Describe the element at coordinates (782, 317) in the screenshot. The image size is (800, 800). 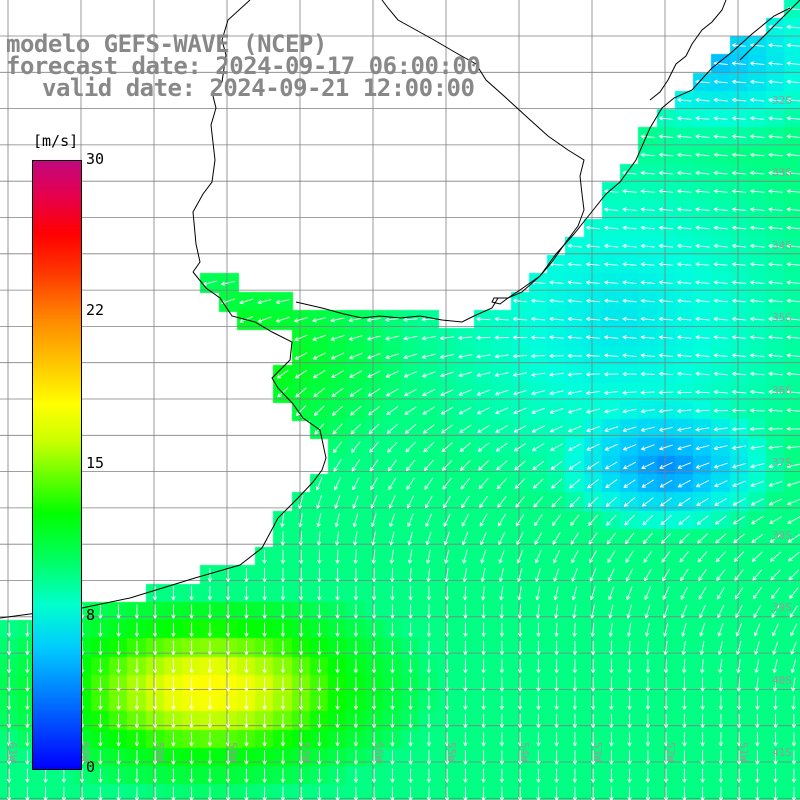
I see `lat-label: 35S` at that location.